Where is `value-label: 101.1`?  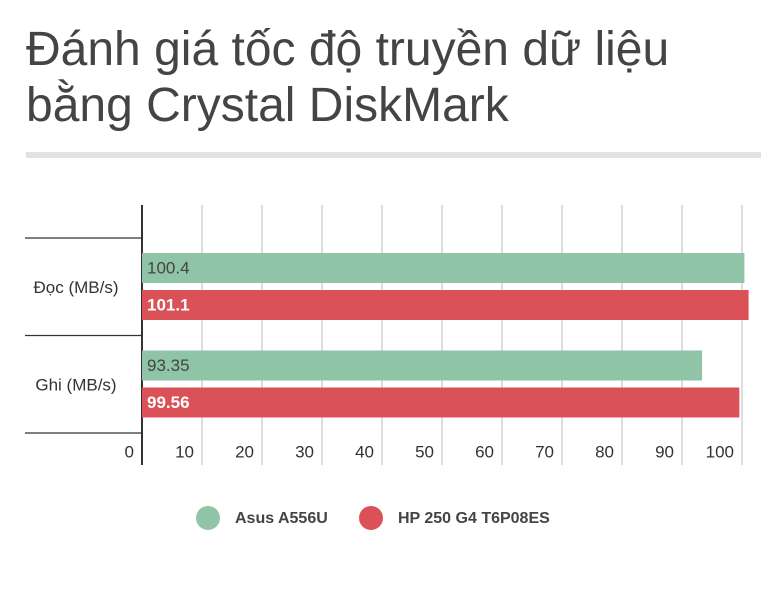
value-label: 101.1 is located at coordinates (168, 304).